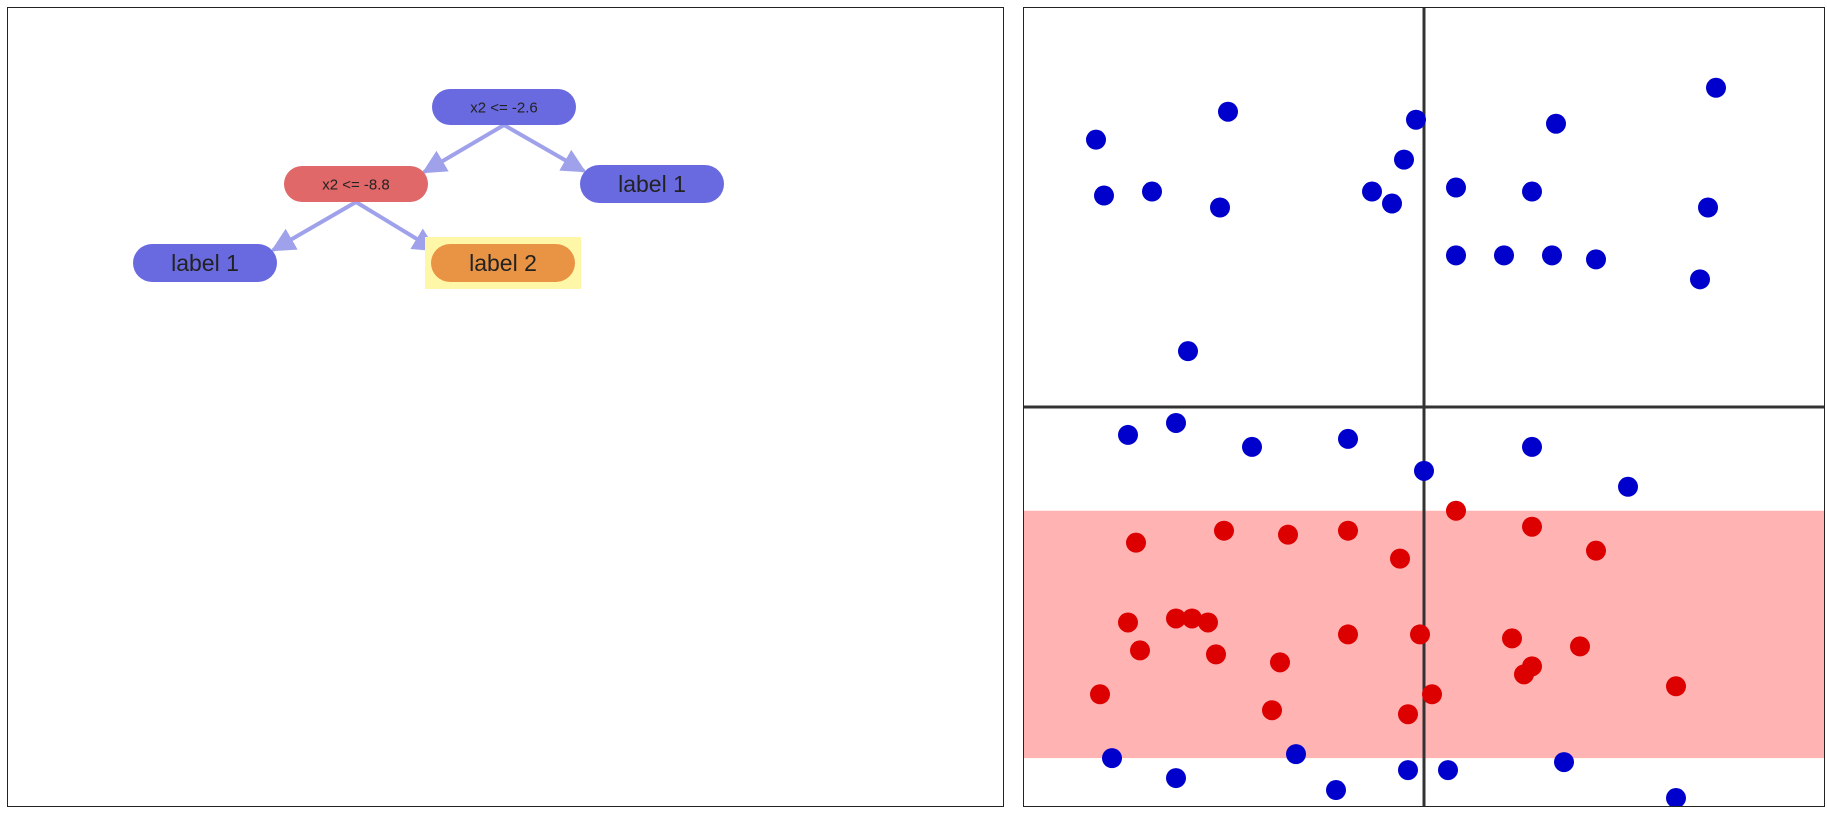  I want to click on node-label: x2 <= -2.6, so click(504, 107).